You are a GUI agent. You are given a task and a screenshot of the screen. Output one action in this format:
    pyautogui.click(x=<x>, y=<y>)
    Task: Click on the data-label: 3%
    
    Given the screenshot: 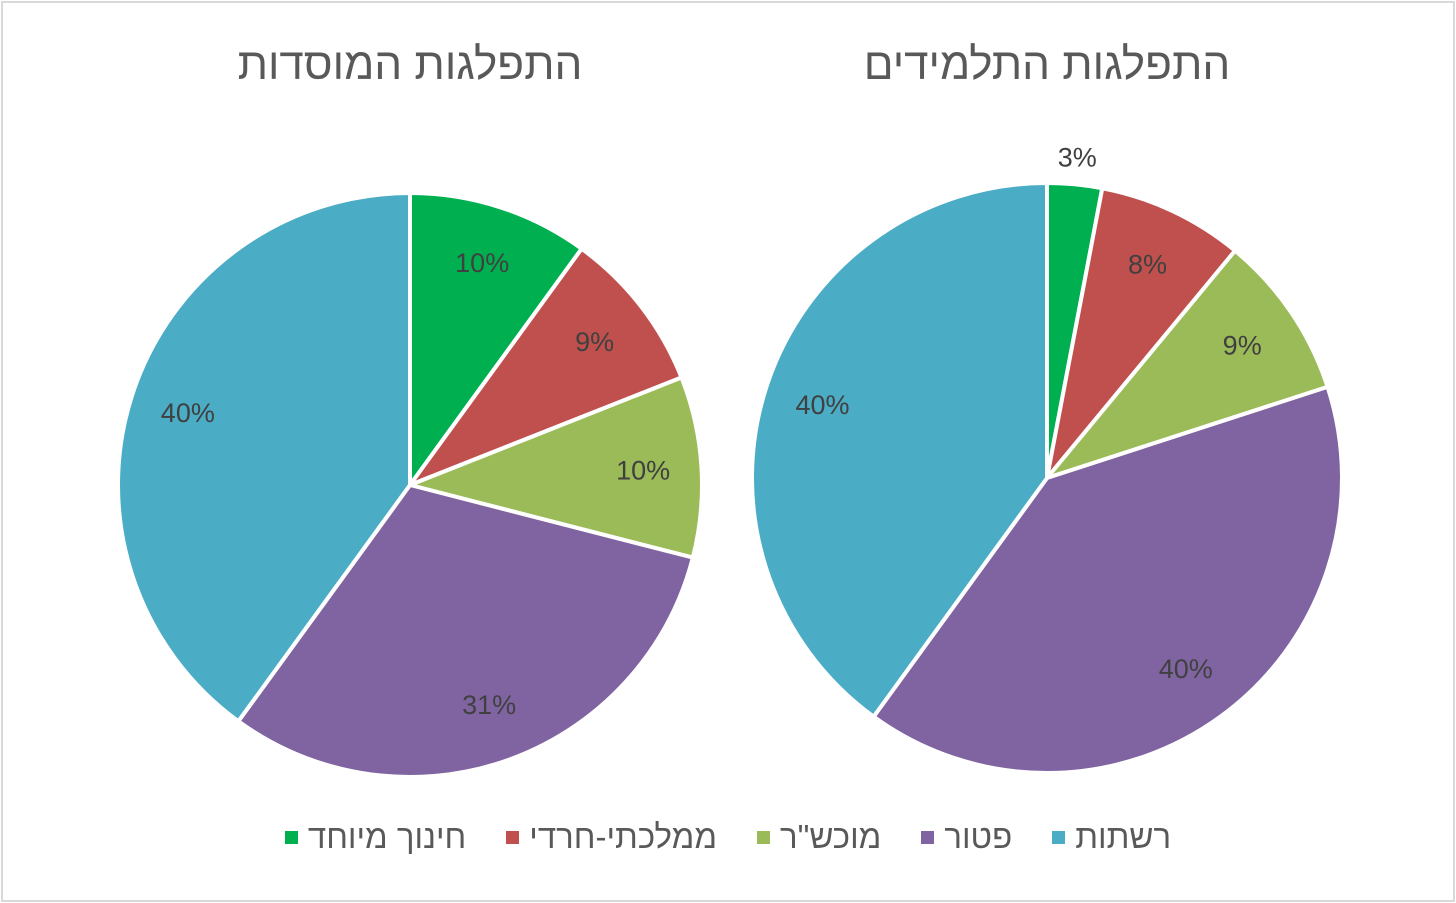 What is the action you would take?
    pyautogui.click(x=1077, y=157)
    